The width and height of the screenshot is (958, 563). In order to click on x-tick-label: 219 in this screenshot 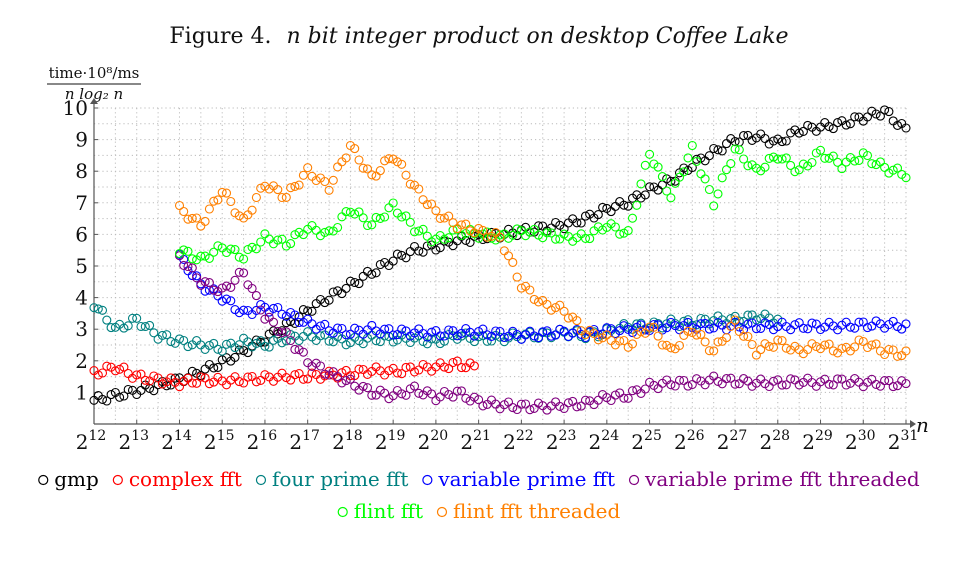, I will do `click(390, 441)`.